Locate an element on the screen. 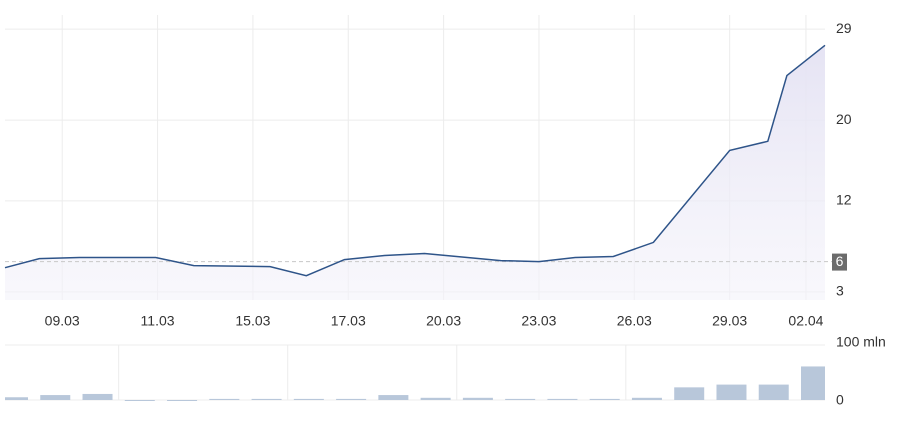 The width and height of the screenshot is (900, 424). x-tick-label: 17.03 is located at coordinates (348, 321).